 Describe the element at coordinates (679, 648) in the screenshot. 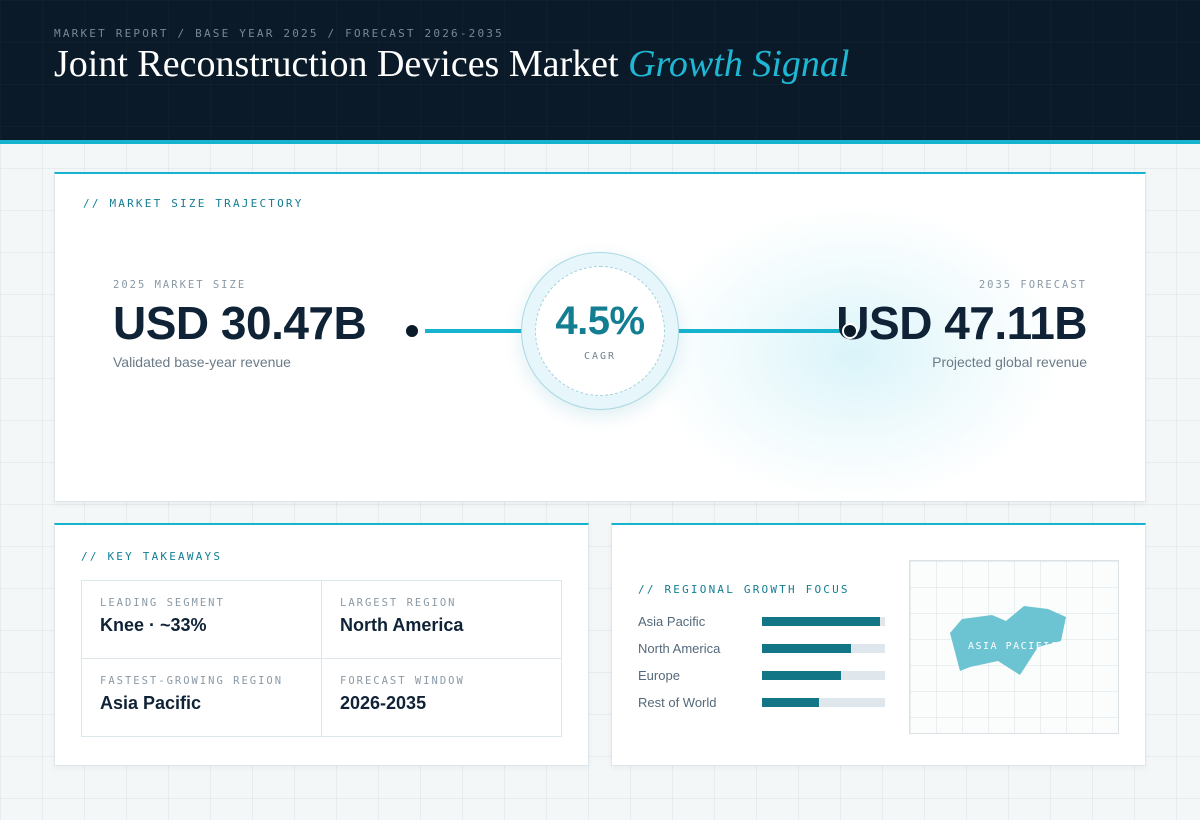

I see `region-bar-label: North America` at that location.